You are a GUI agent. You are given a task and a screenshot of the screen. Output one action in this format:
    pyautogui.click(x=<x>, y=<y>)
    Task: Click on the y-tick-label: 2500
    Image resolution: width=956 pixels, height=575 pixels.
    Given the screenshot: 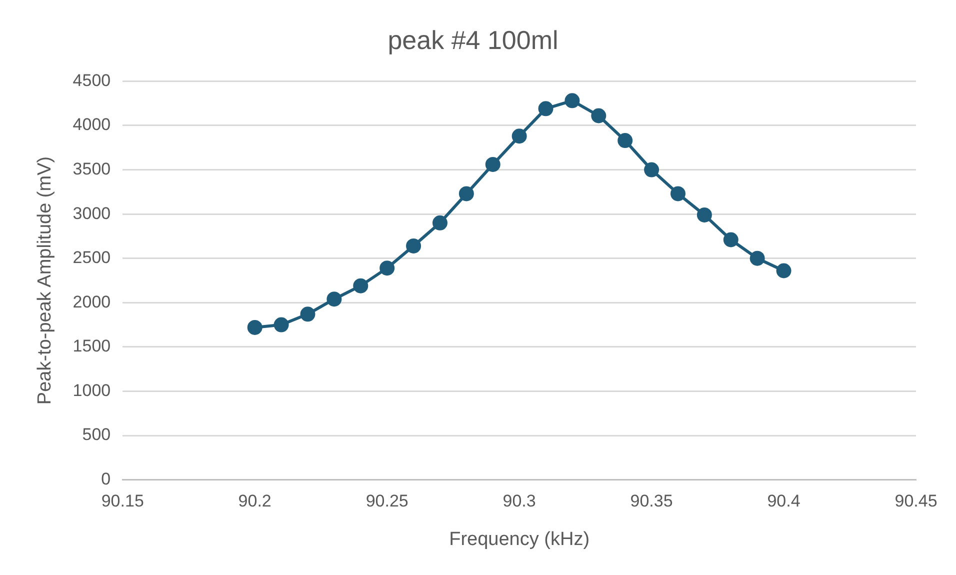 What is the action you would take?
    pyautogui.click(x=91, y=258)
    